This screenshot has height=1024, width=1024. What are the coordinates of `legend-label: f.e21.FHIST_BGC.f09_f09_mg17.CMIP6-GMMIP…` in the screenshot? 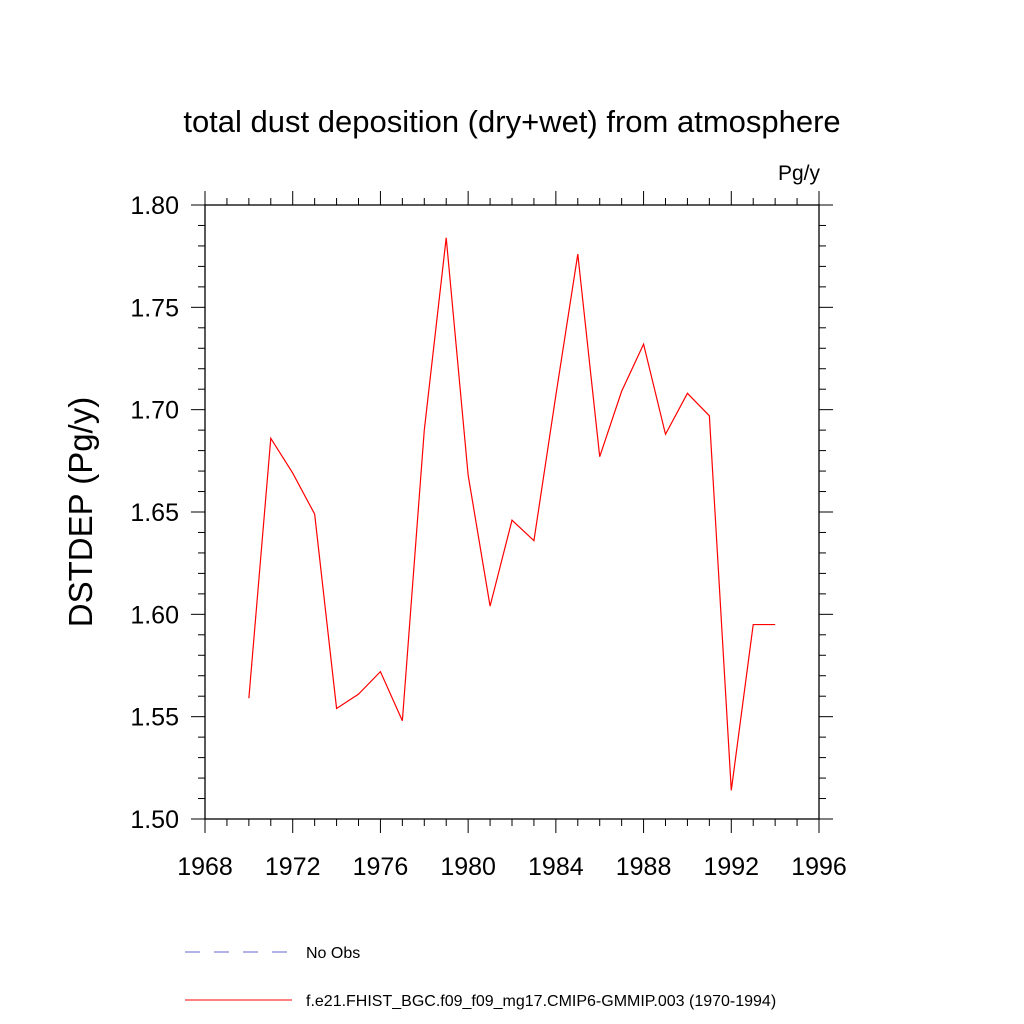 It's located at (541, 1001).